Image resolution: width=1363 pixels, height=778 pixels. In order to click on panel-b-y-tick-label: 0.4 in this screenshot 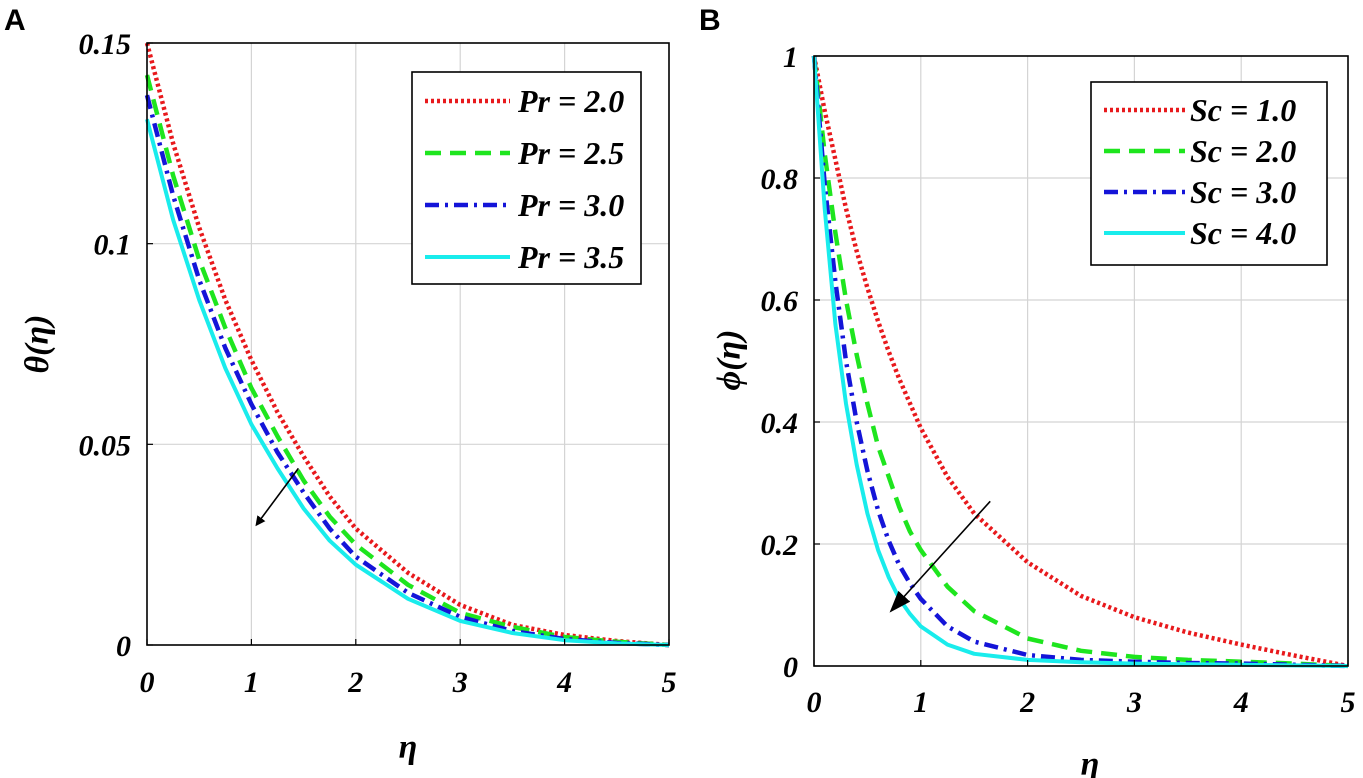, I will do `click(780, 423)`.